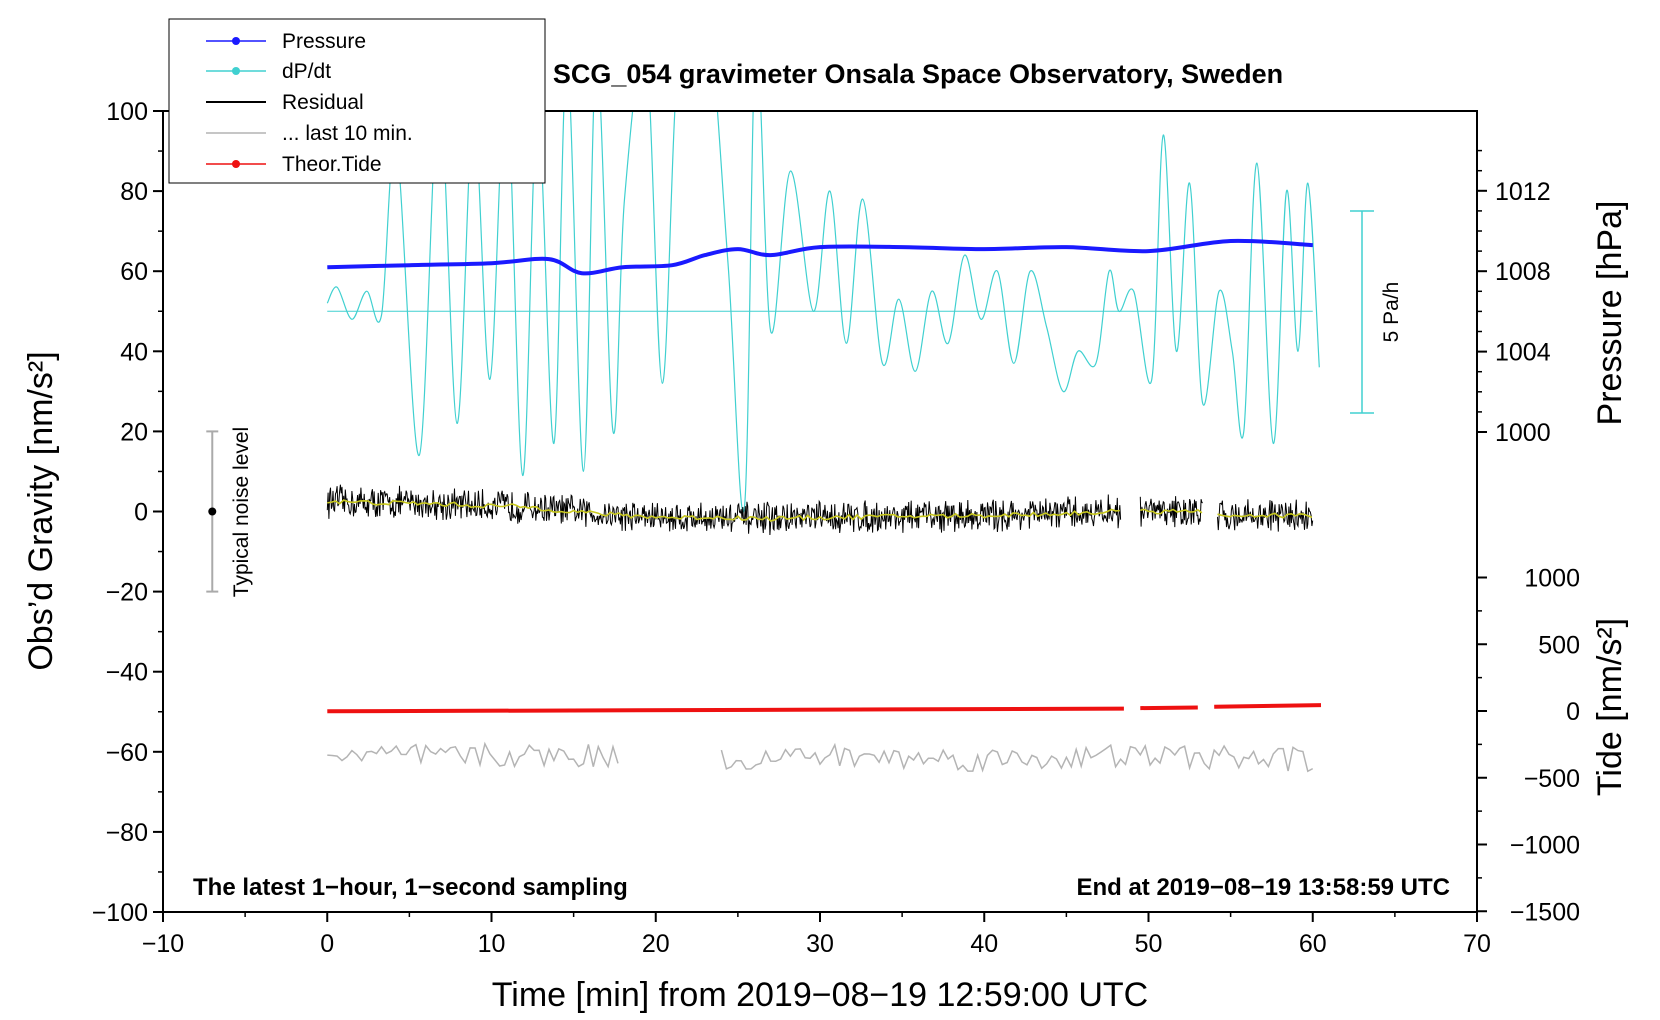 This screenshot has width=1660, height=1020. What do you see at coordinates (1559, 645) in the screenshot?
I see `tide-tick-label-1: 500` at bounding box center [1559, 645].